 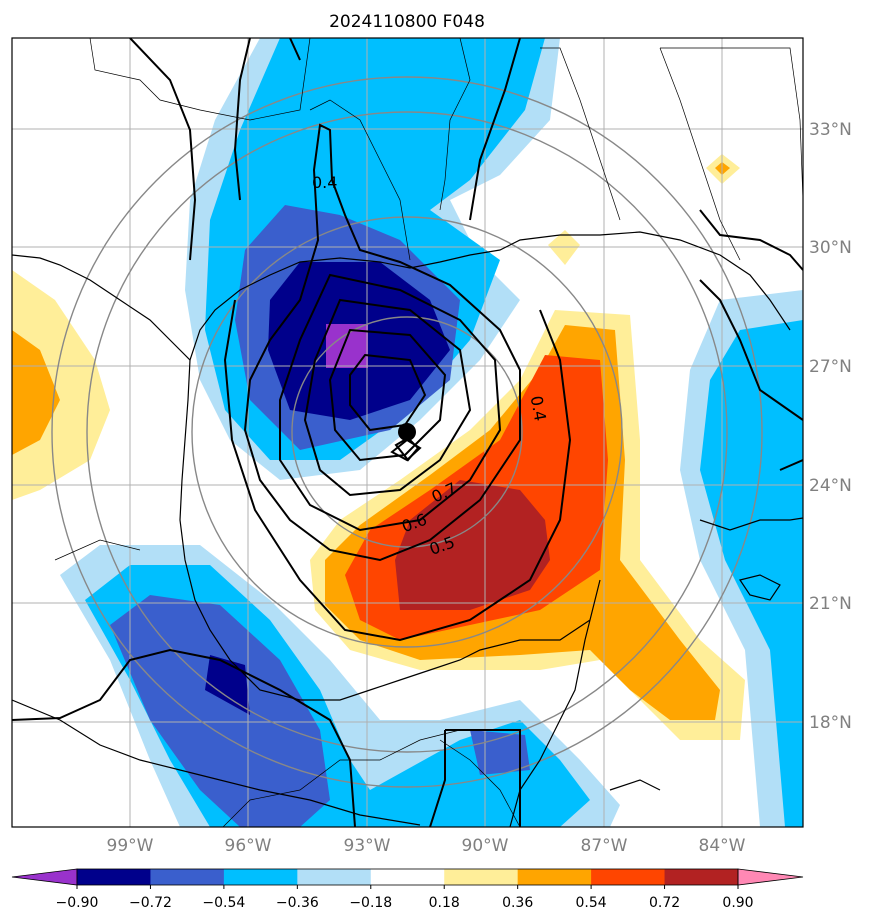 I want to click on contour-label-east: 0.4, so click(x=538, y=408).